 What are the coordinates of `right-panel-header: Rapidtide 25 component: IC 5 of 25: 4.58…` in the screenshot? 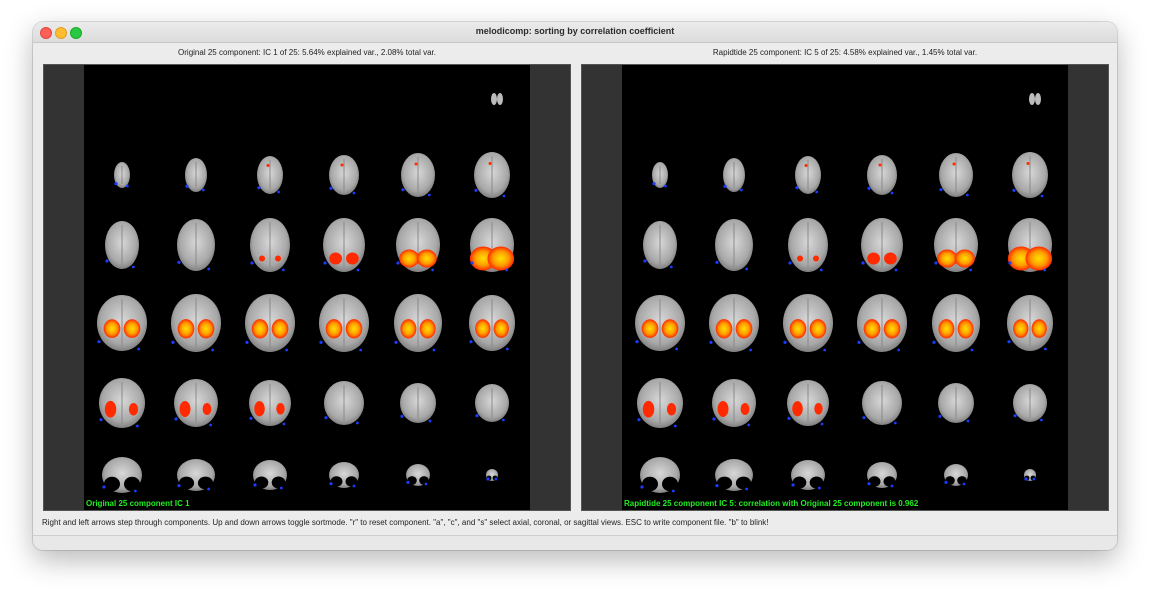 It's located at (845, 52).